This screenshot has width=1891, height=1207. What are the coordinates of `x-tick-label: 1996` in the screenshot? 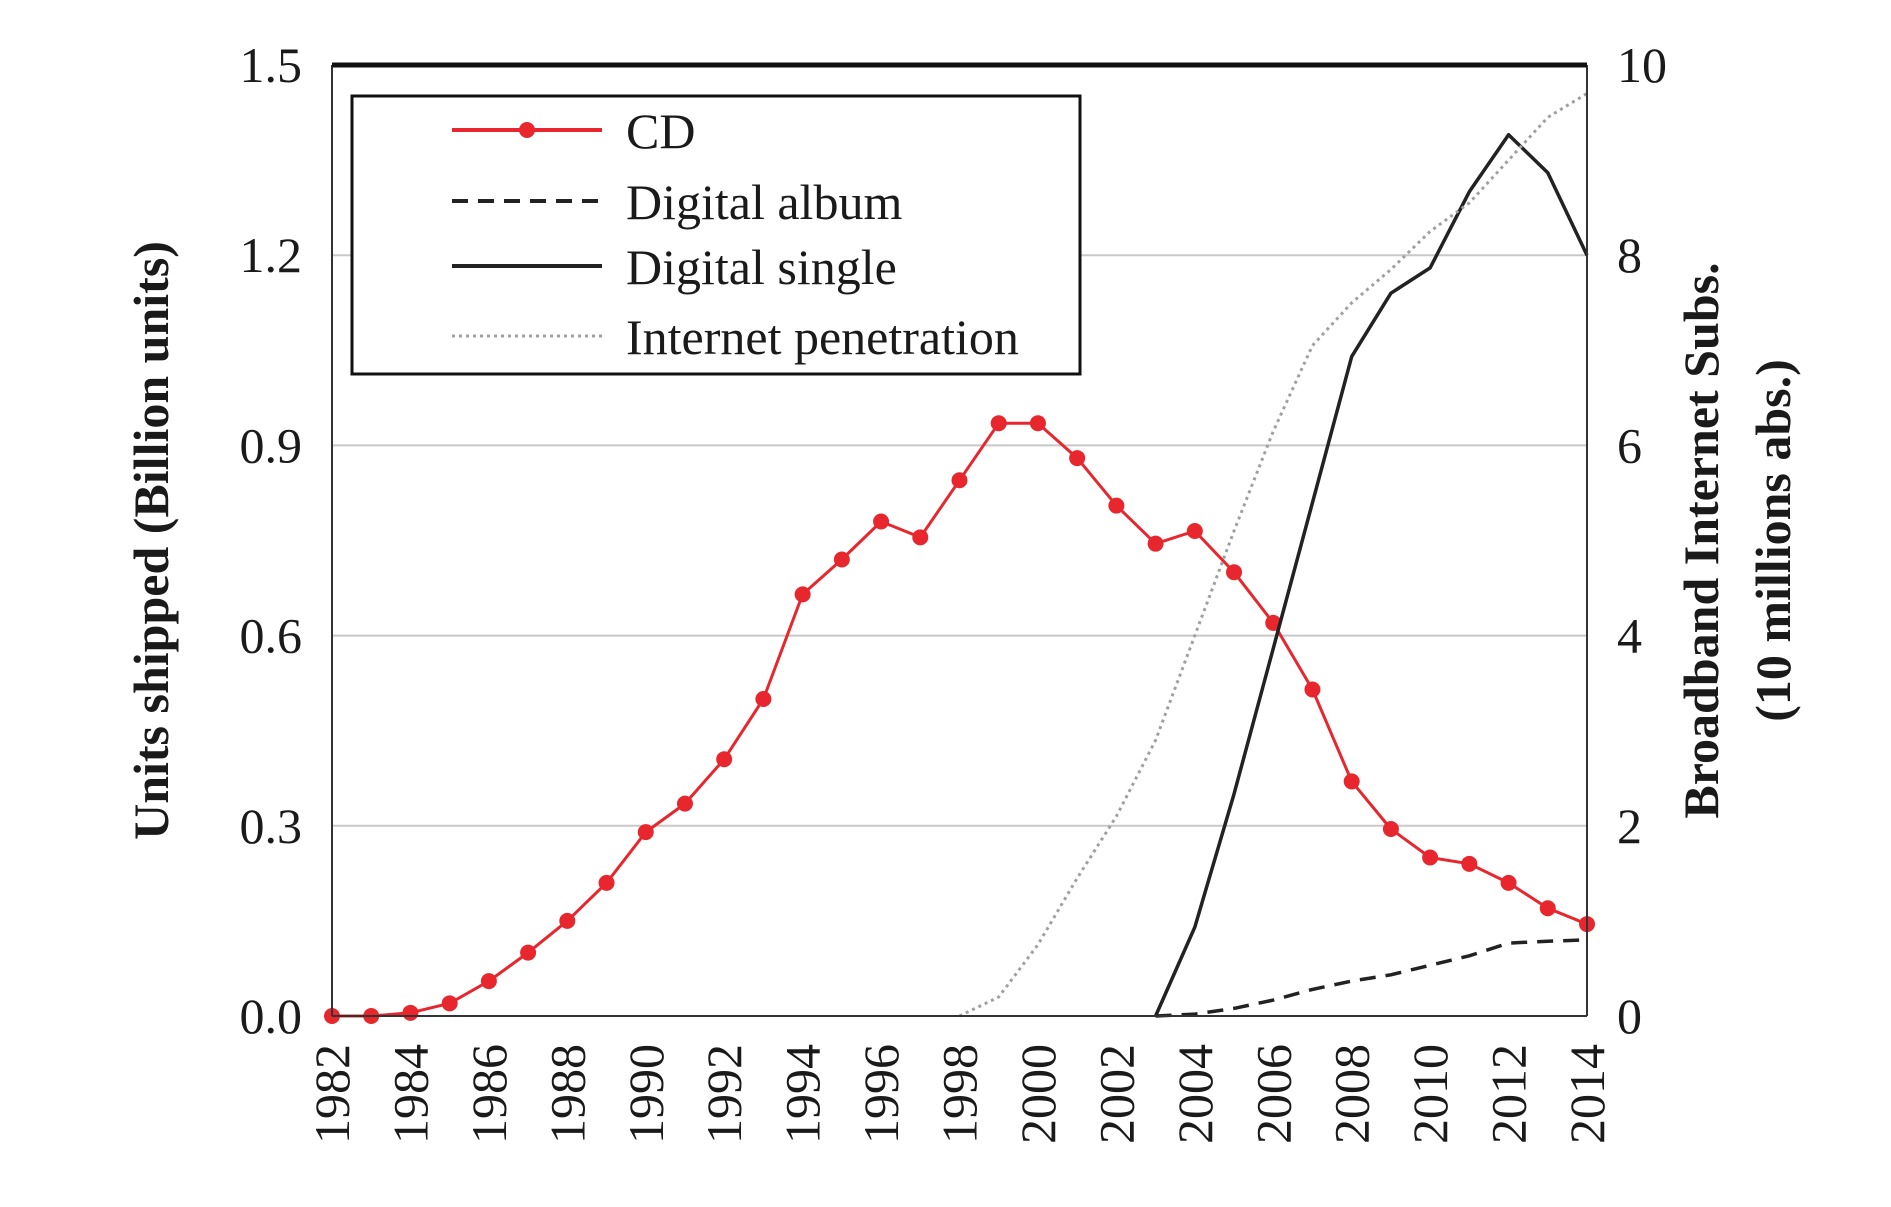 It's located at (881, 1094).